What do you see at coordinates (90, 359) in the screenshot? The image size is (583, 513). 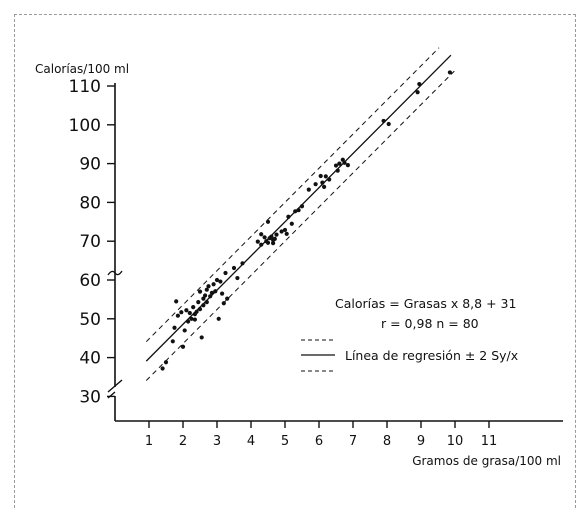 I see `y-tick-label: 40` at bounding box center [90, 359].